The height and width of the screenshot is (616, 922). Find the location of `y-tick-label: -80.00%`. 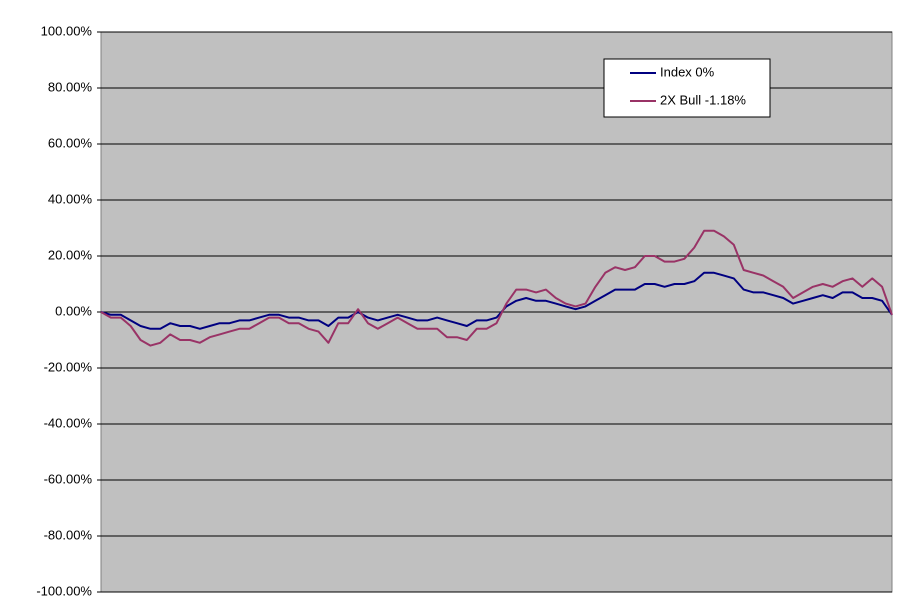

y-tick-label: -80.00% is located at coordinates (68, 534).